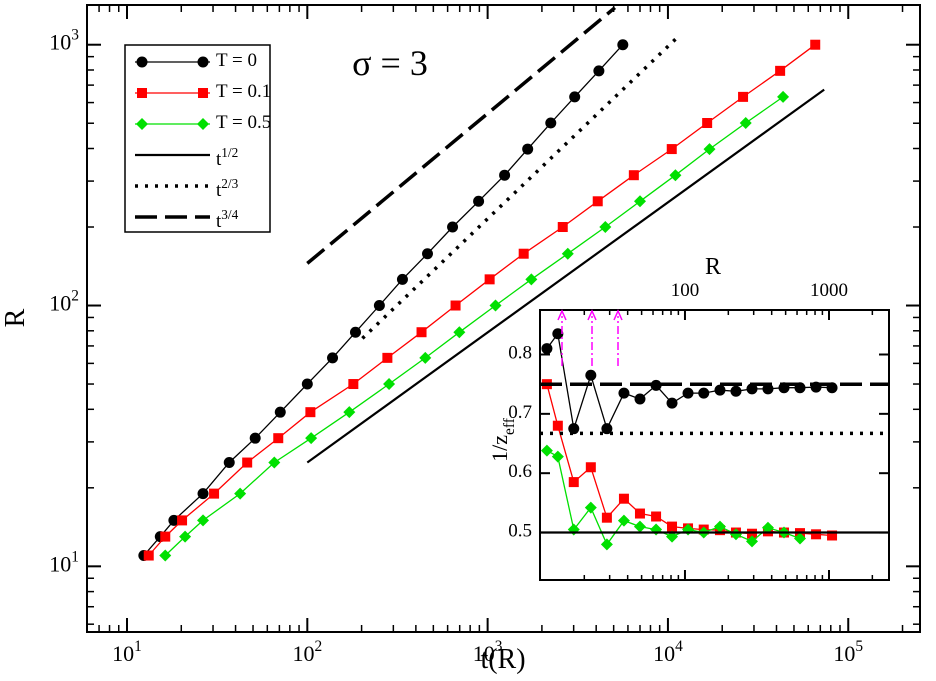 The width and height of the screenshot is (936, 681). Describe the element at coordinates (488, 652) in the screenshot. I see `x-tick-label: 10³` at that location.